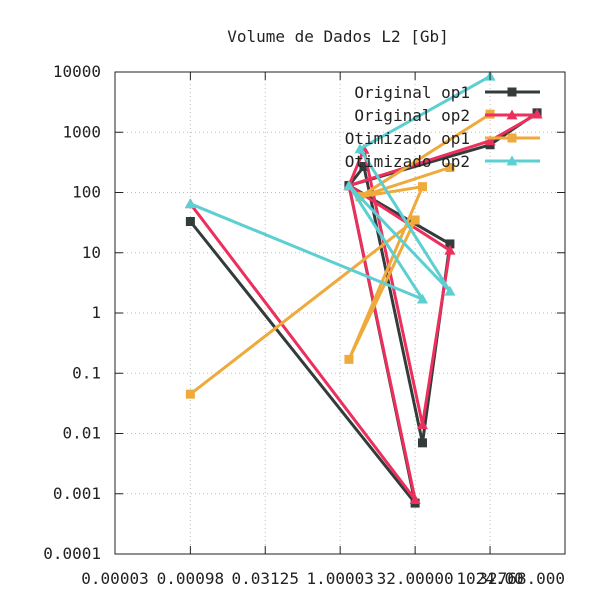 The height and width of the screenshot is (600, 600). Describe the element at coordinates (412, 92) in the screenshot. I see `legend-label: Original op1` at that location.